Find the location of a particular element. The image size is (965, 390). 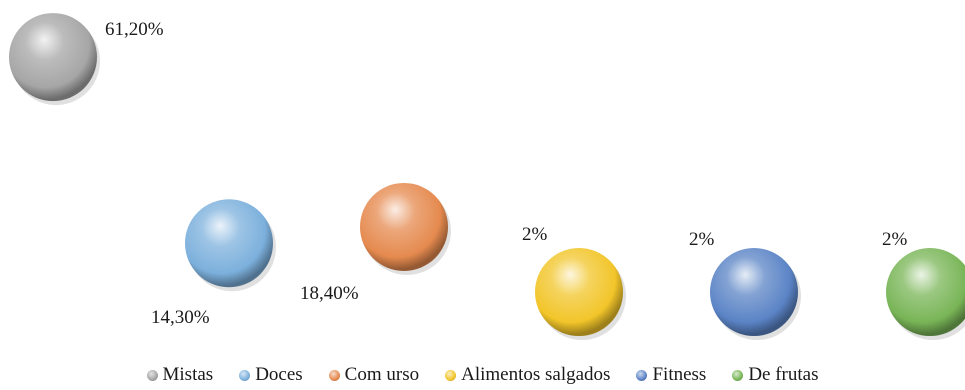

legend-item-alimentos-salgados: Alimentos salgados is located at coordinates (527, 375).